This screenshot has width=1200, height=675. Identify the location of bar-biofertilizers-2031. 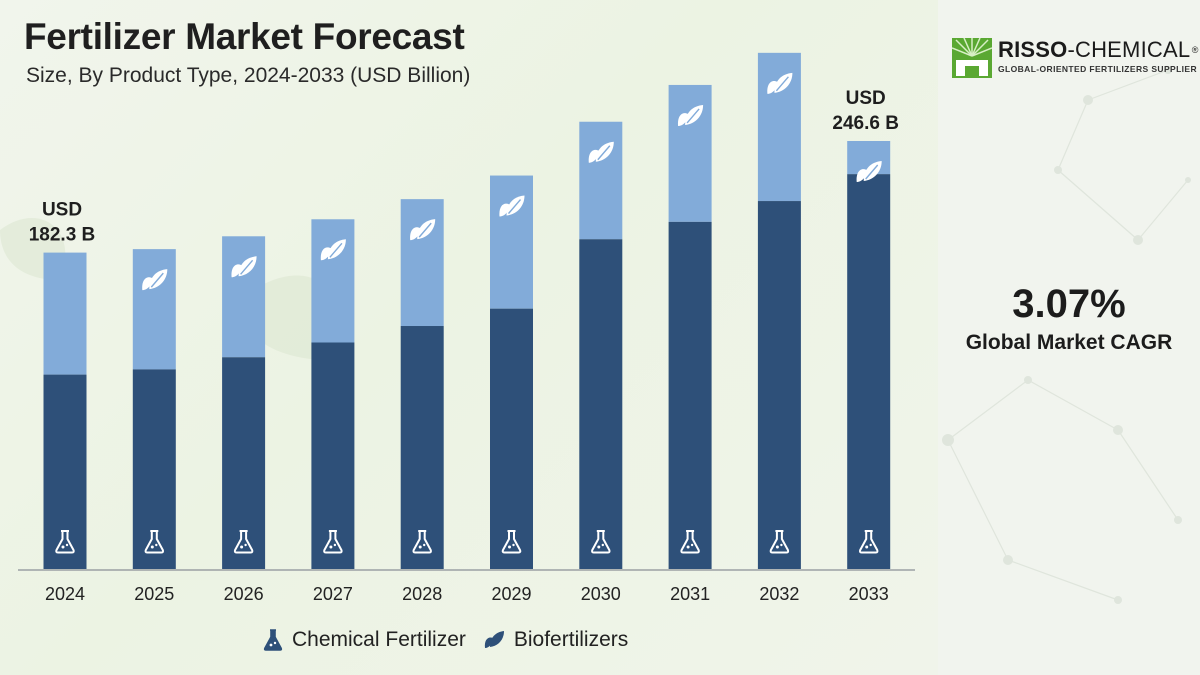
(690, 153).